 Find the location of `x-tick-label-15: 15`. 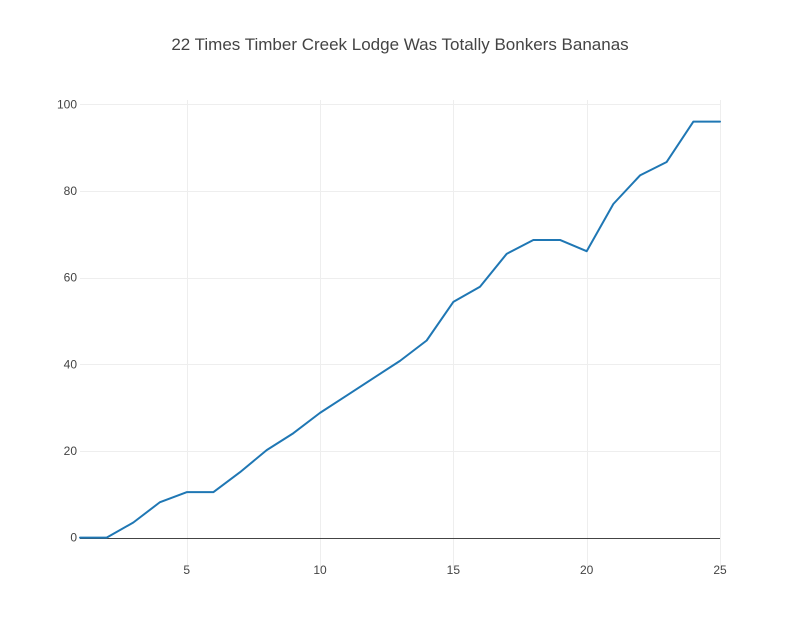

x-tick-label-15: 15 is located at coordinates (454, 570).